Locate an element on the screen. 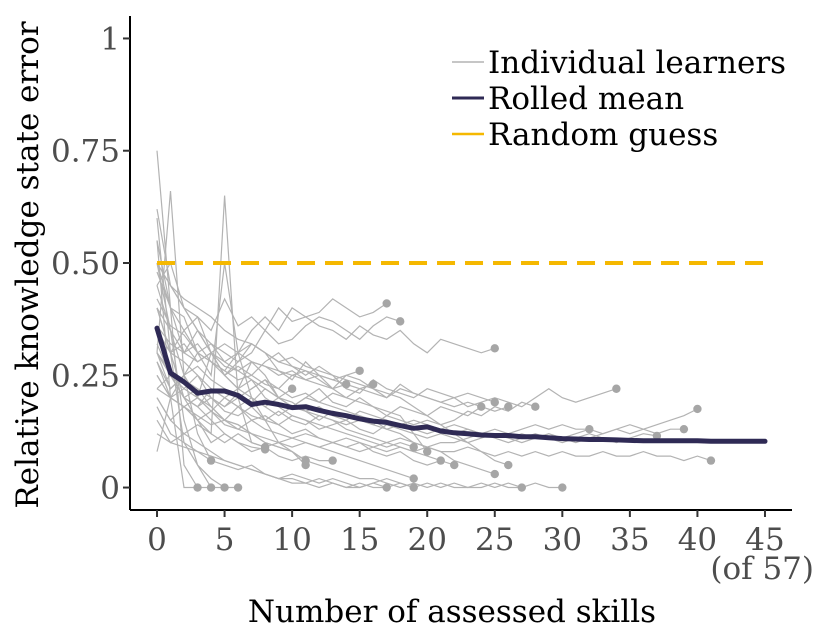 The height and width of the screenshot is (643, 830). y-tick-label: 1 is located at coordinates (110, 39).